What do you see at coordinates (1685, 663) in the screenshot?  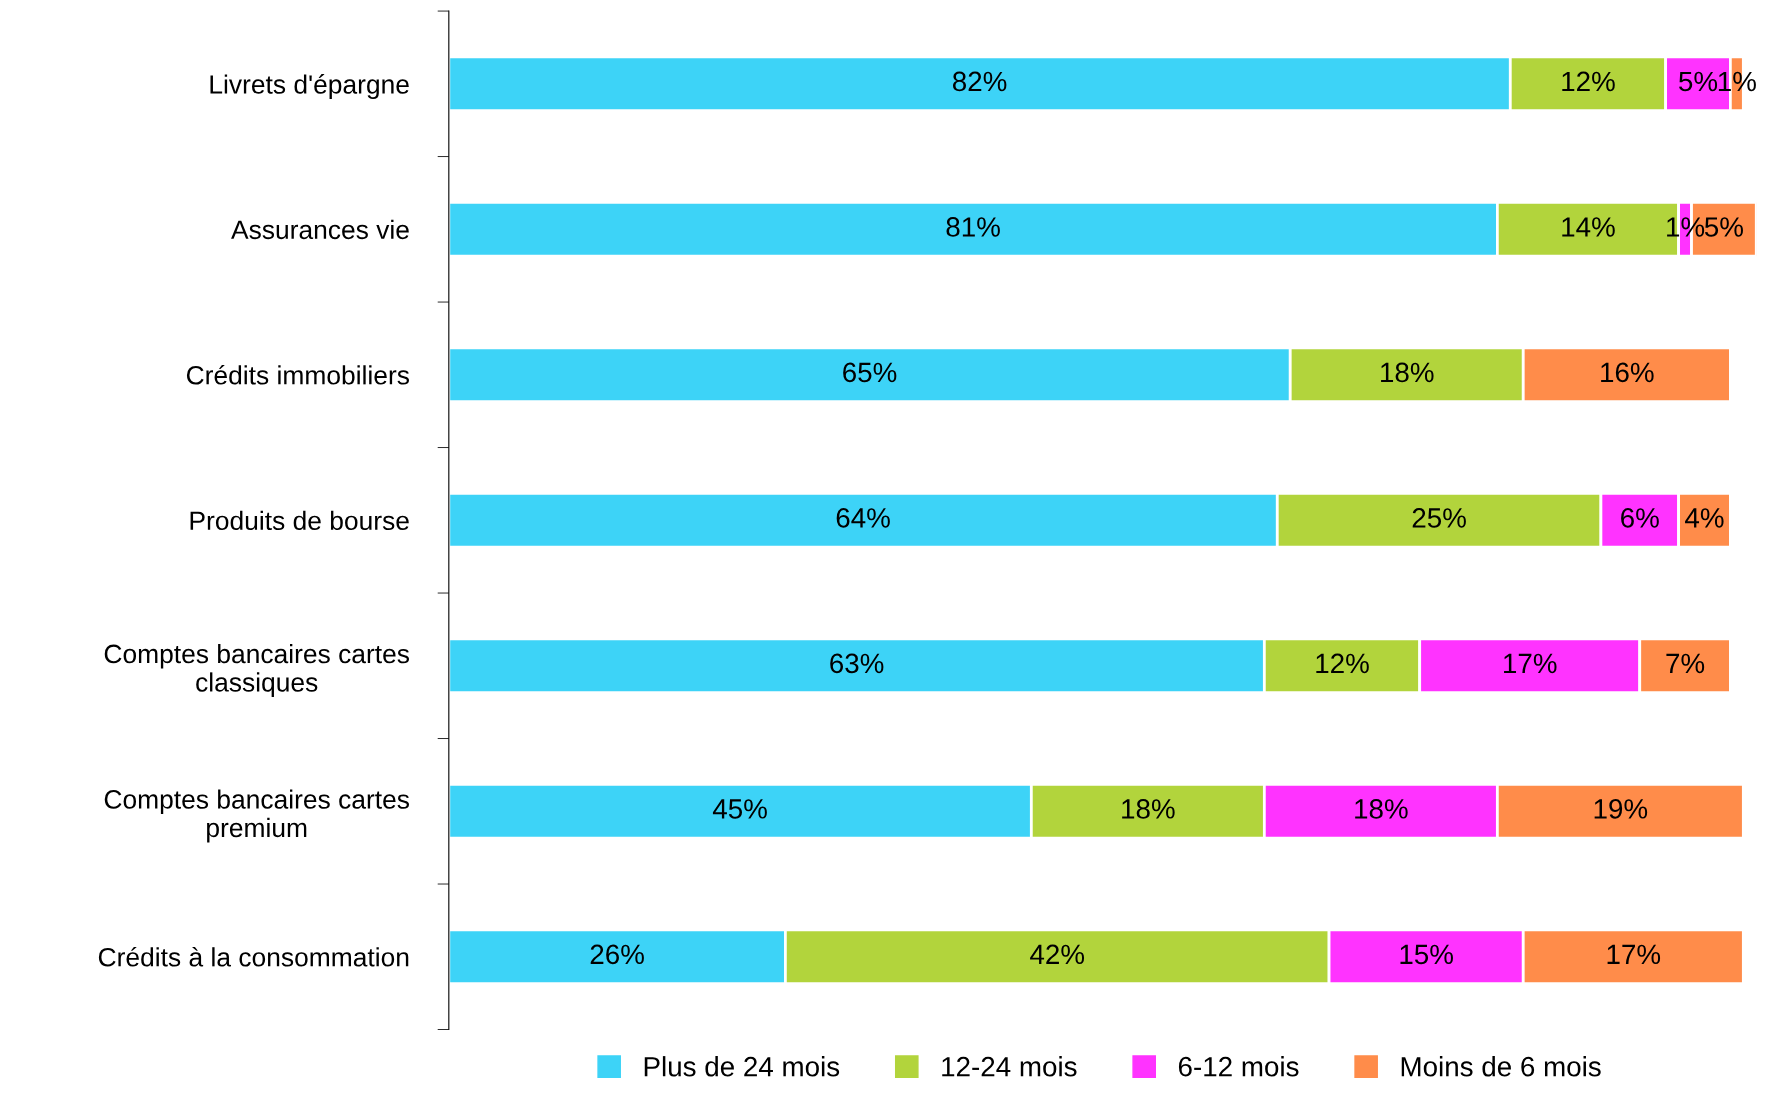 I see `data-label: 7%` at bounding box center [1685, 663].